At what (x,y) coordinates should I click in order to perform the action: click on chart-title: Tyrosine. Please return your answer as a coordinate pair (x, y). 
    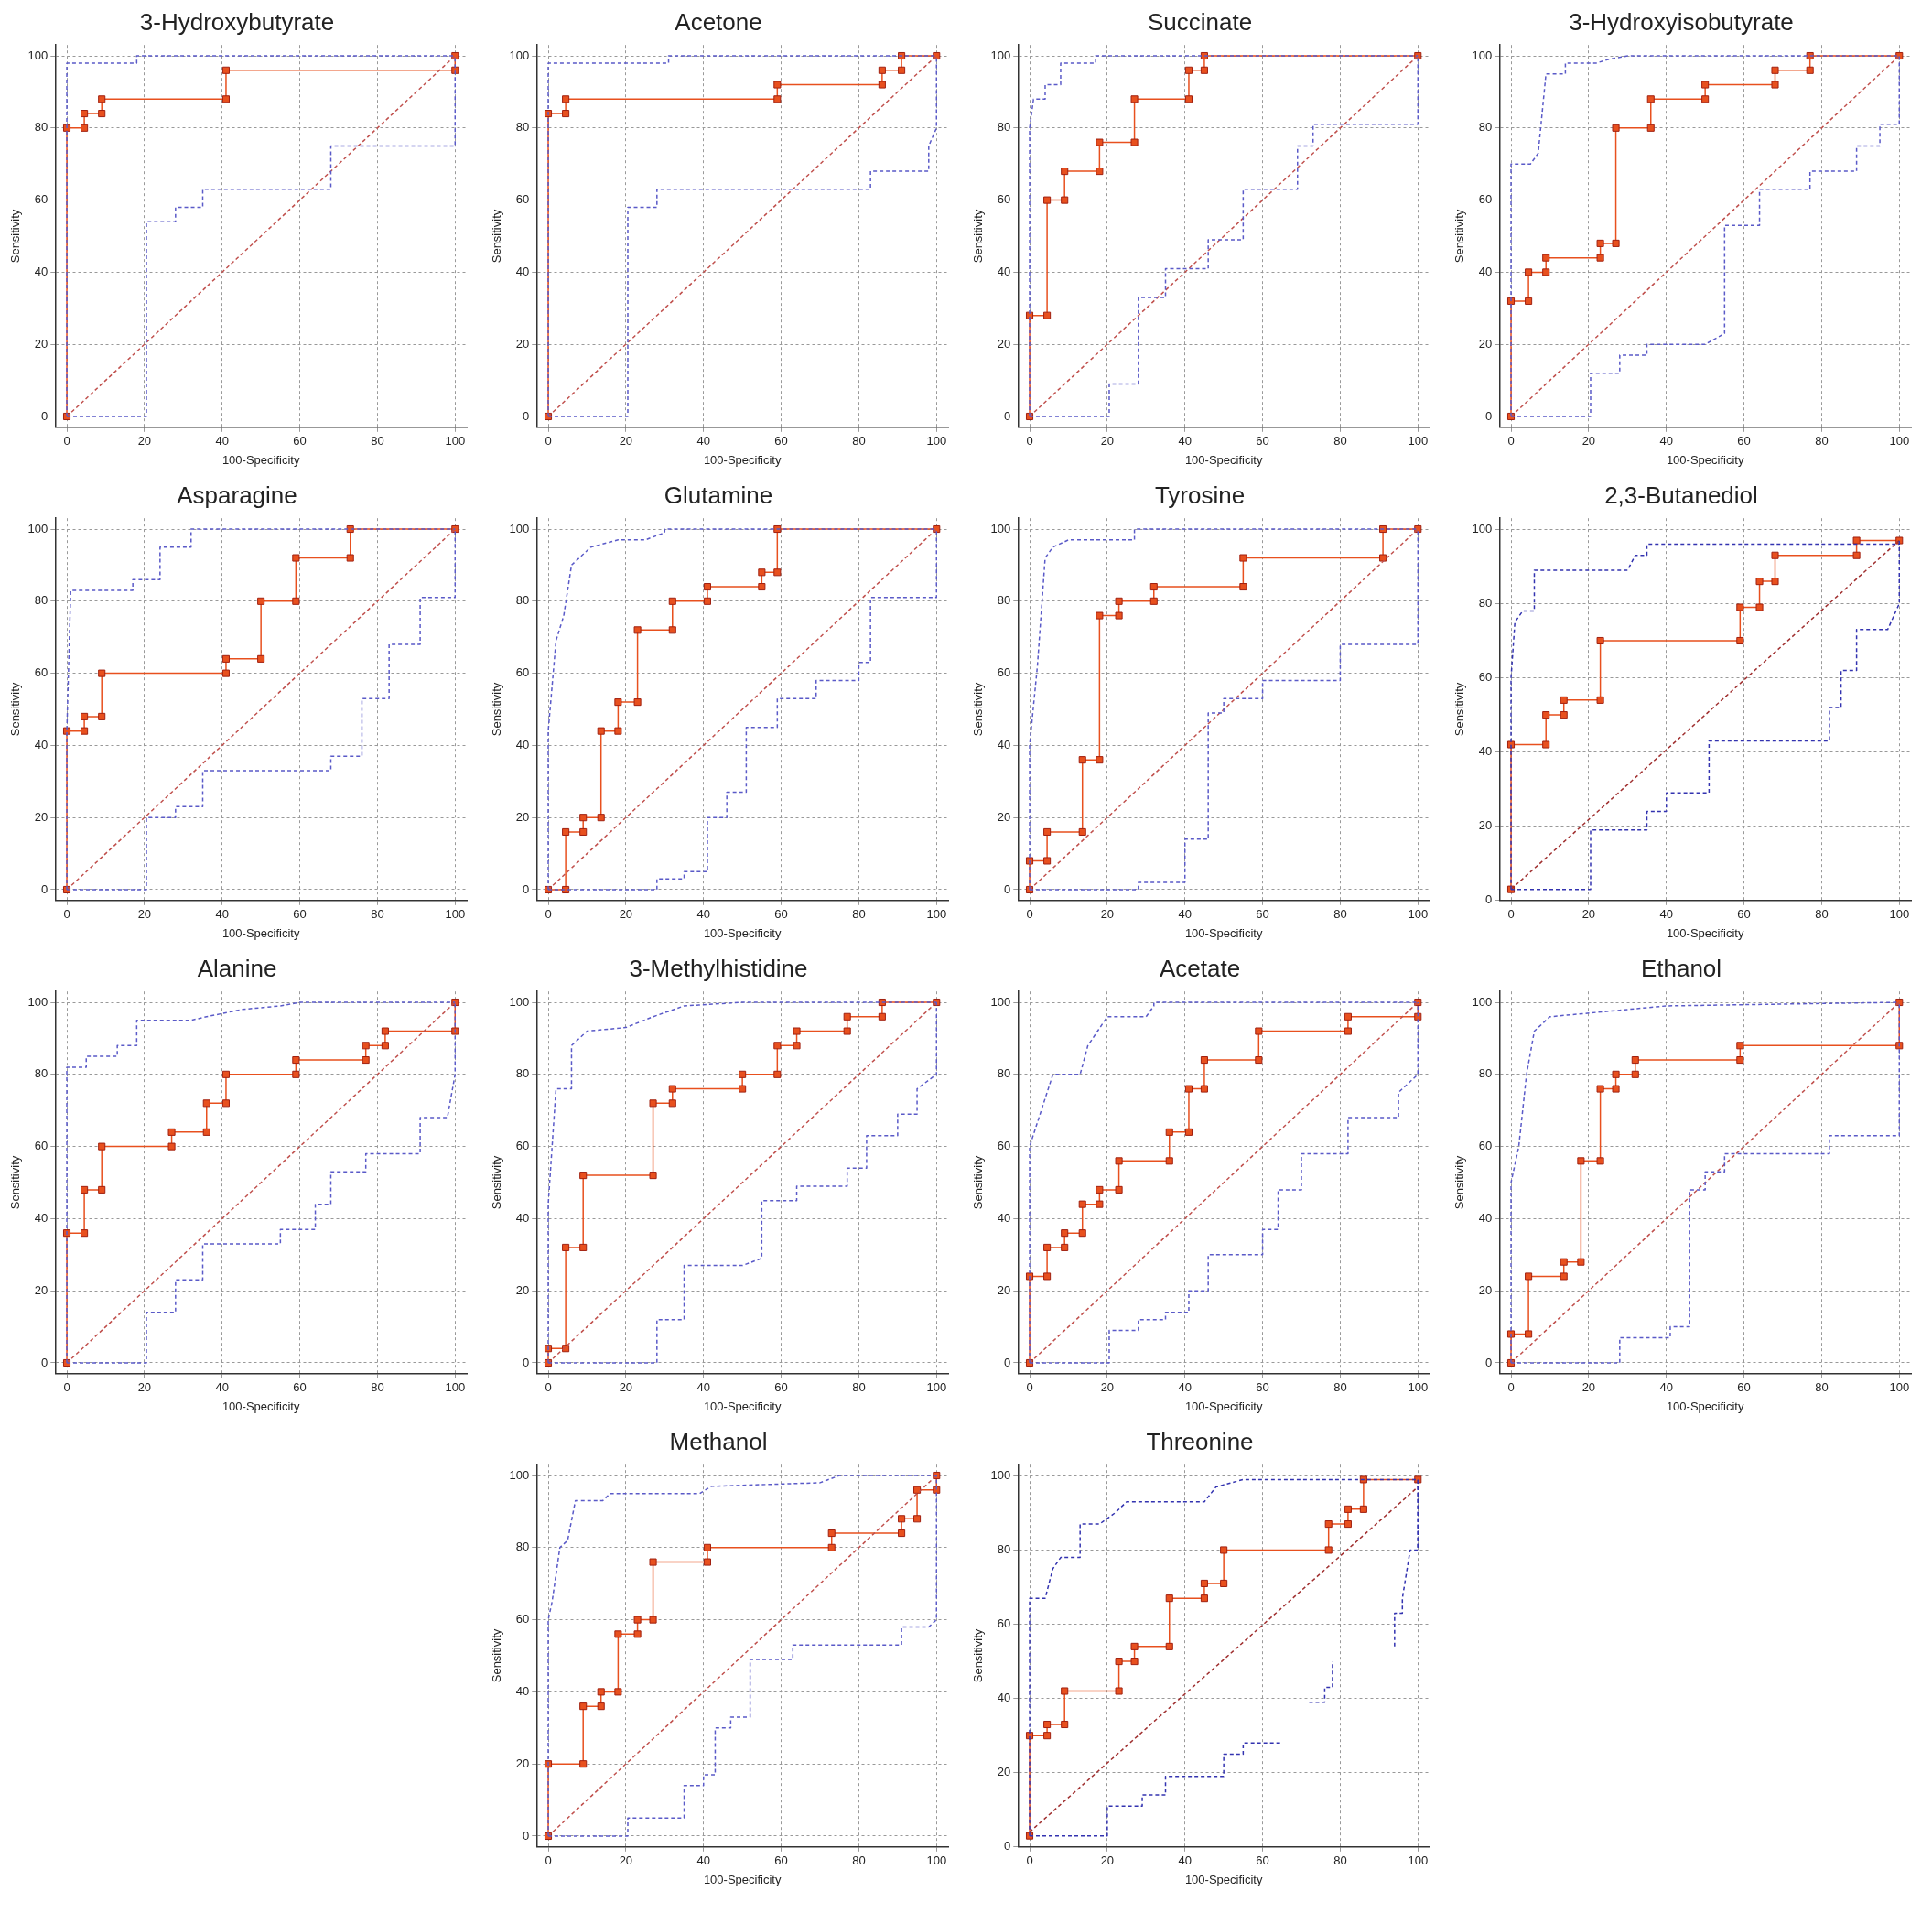
    Looking at the image, I should click on (1200, 495).